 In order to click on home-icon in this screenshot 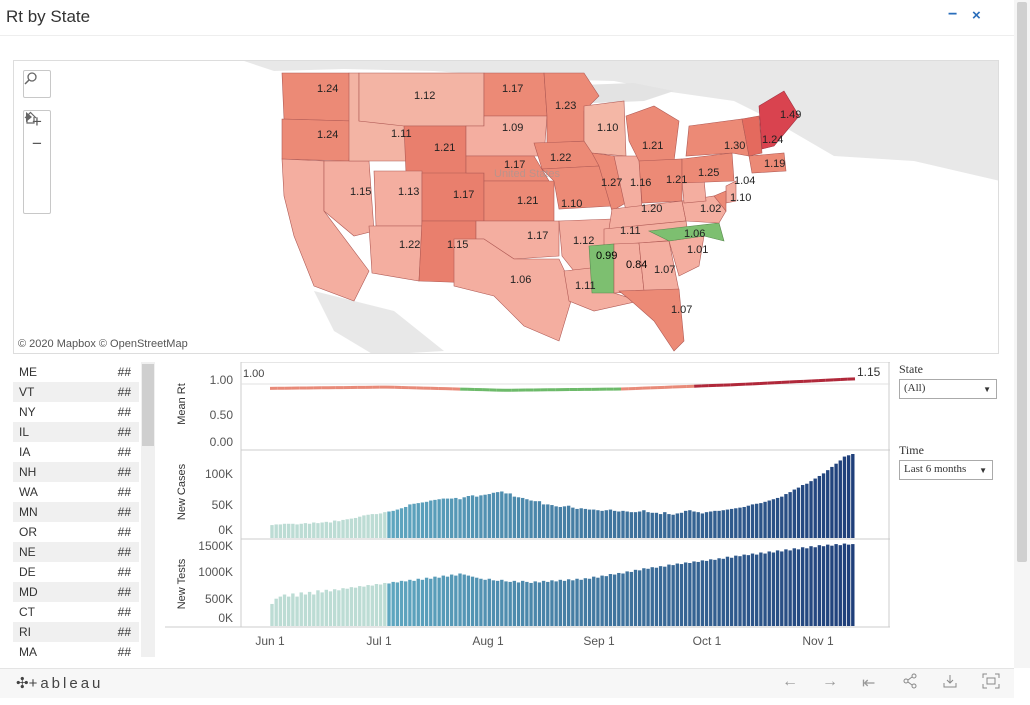, I will do `click(37, 144)`.